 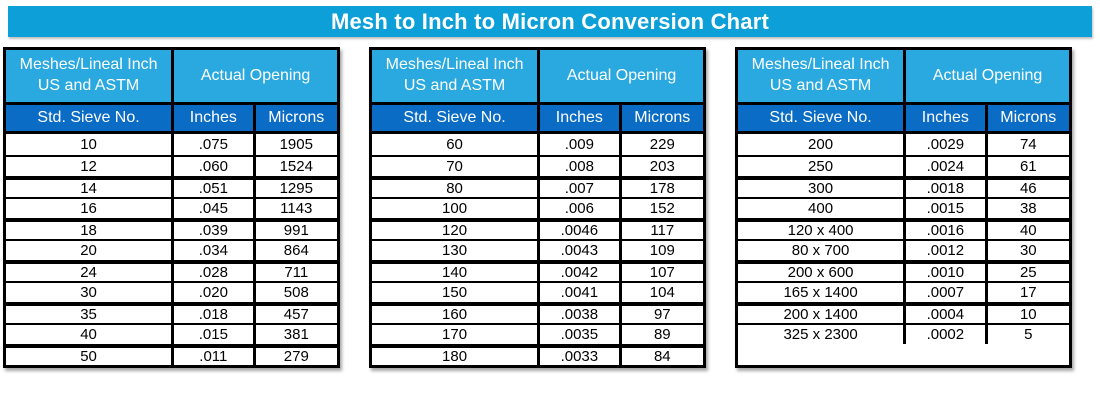 I want to click on sieve-no-cell: 80 x 700, so click(x=822, y=250).